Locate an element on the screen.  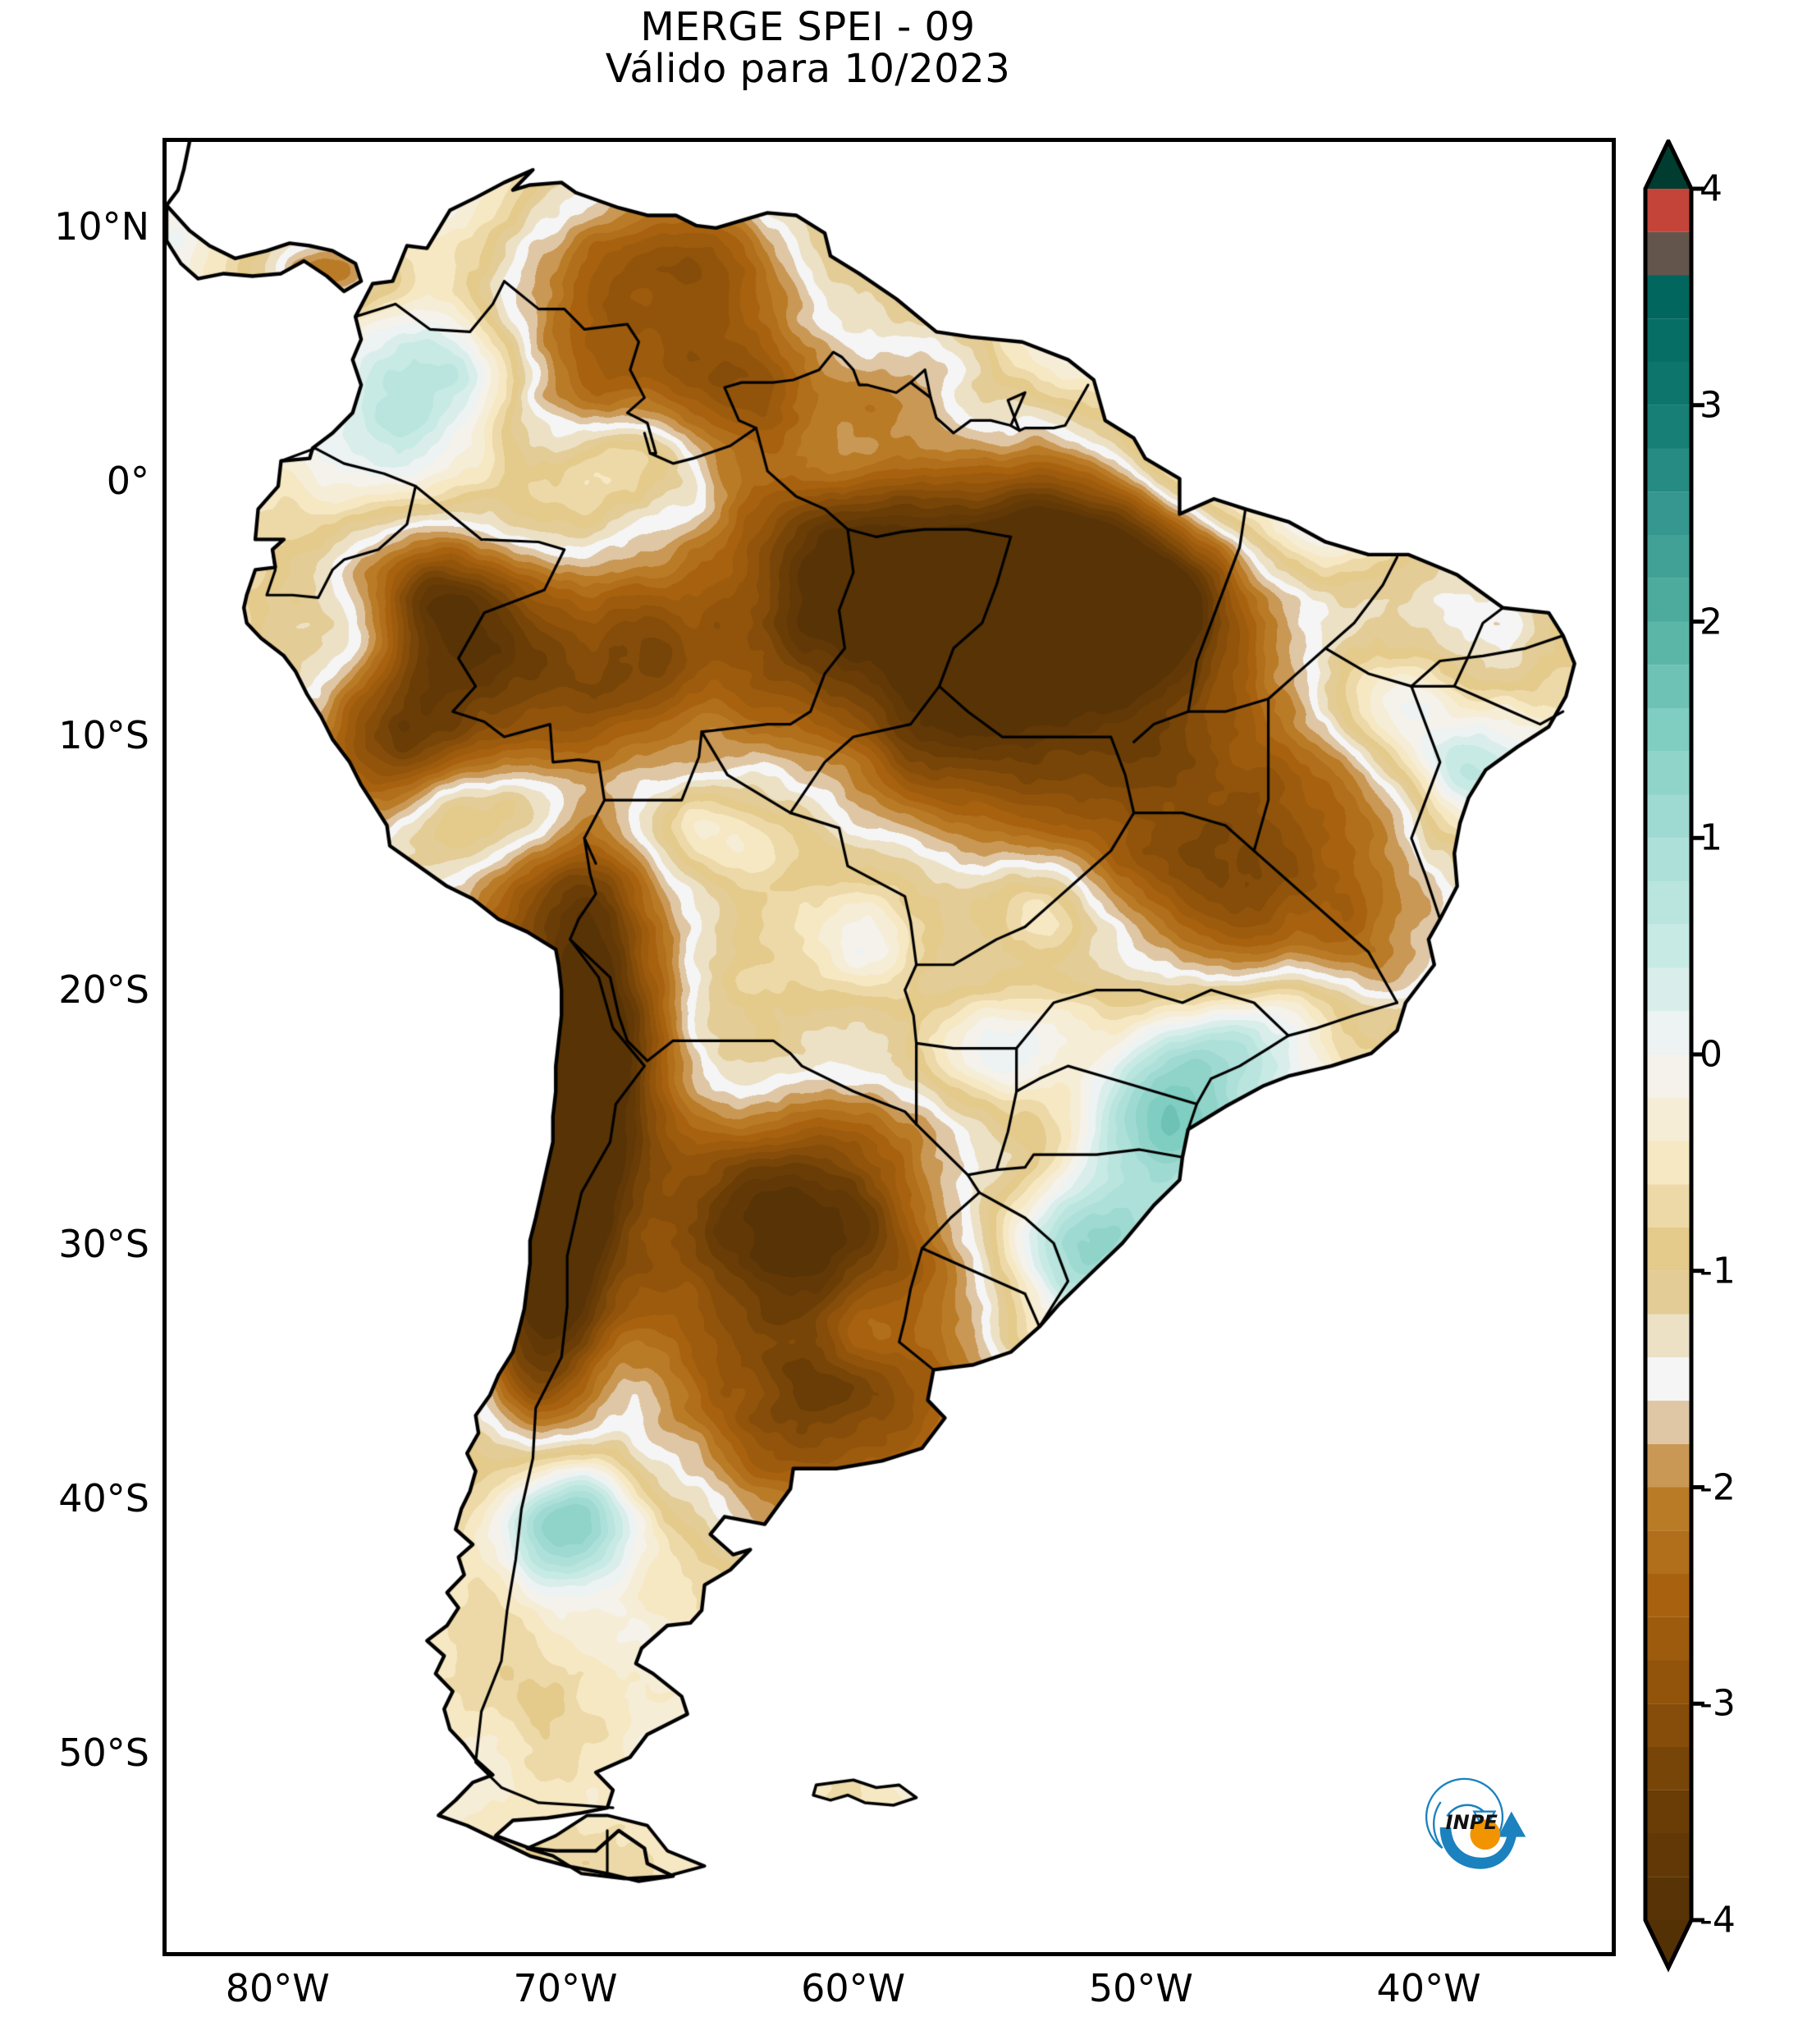
chart-title-main: MERGE SPEI - 09 is located at coordinates (808, 27).